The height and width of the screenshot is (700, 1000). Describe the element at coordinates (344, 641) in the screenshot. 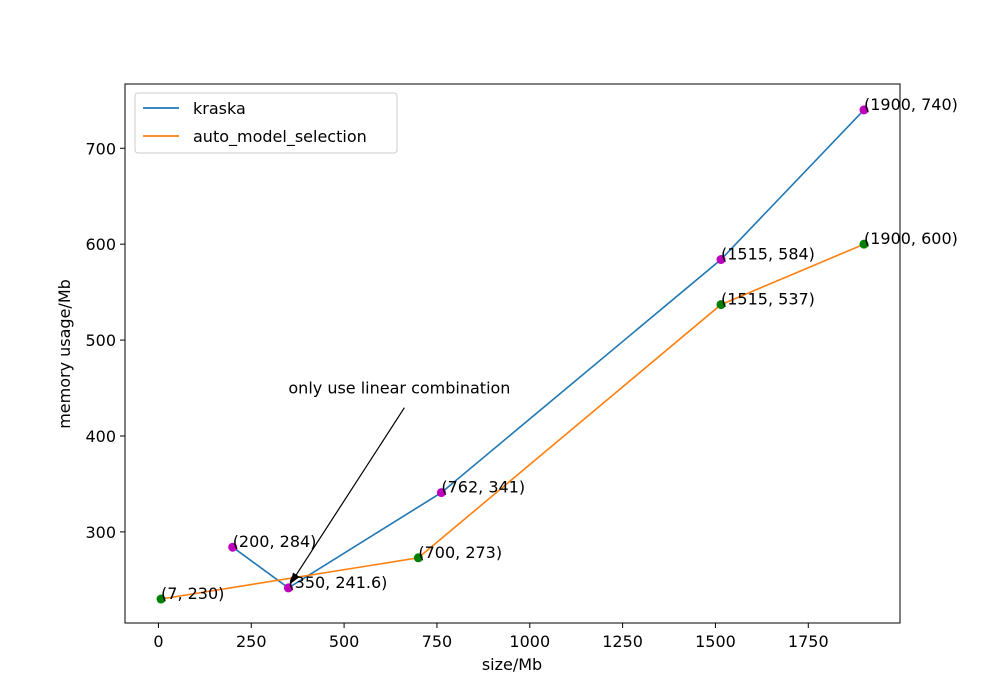

I see `x-tick-label: 500` at that location.